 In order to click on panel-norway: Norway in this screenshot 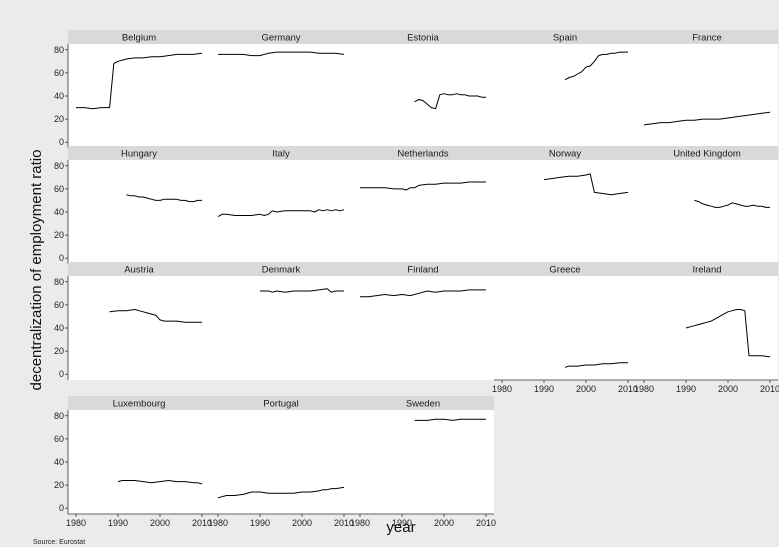, I will do `click(565, 205)`.